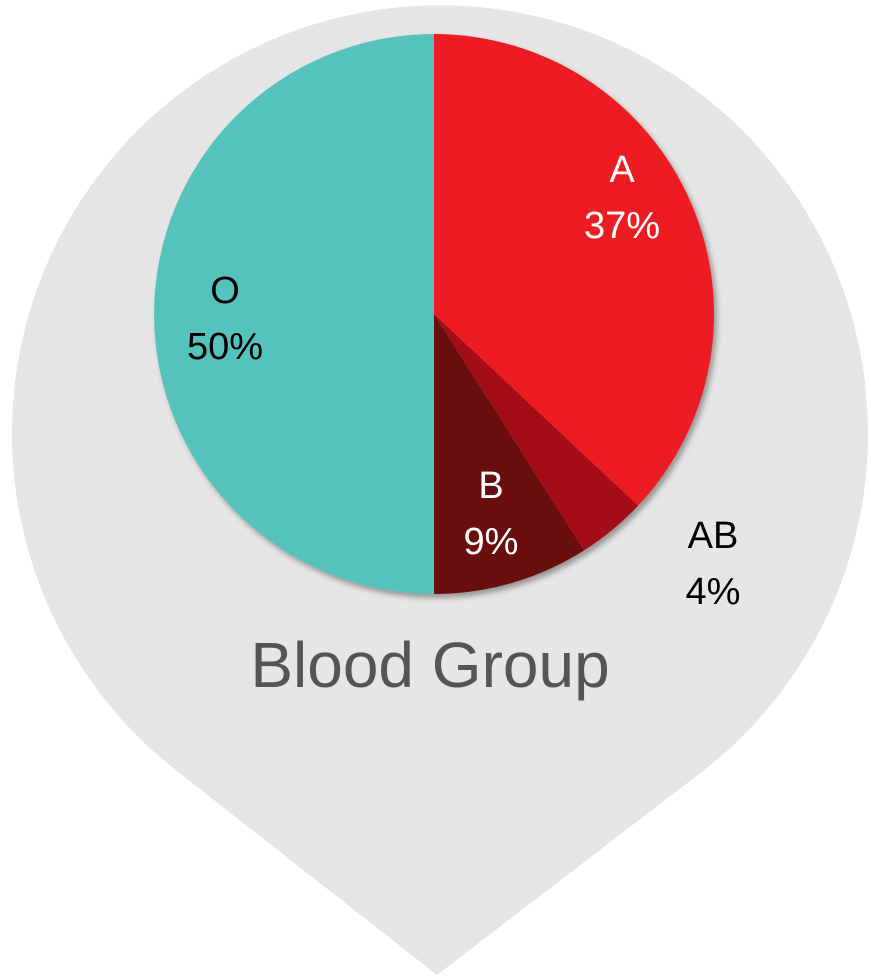 The width and height of the screenshot is (871, 980). Describe the element at coordinates (713, 592) in the screenshot. I see `slice-value-label: 4%` at that location.